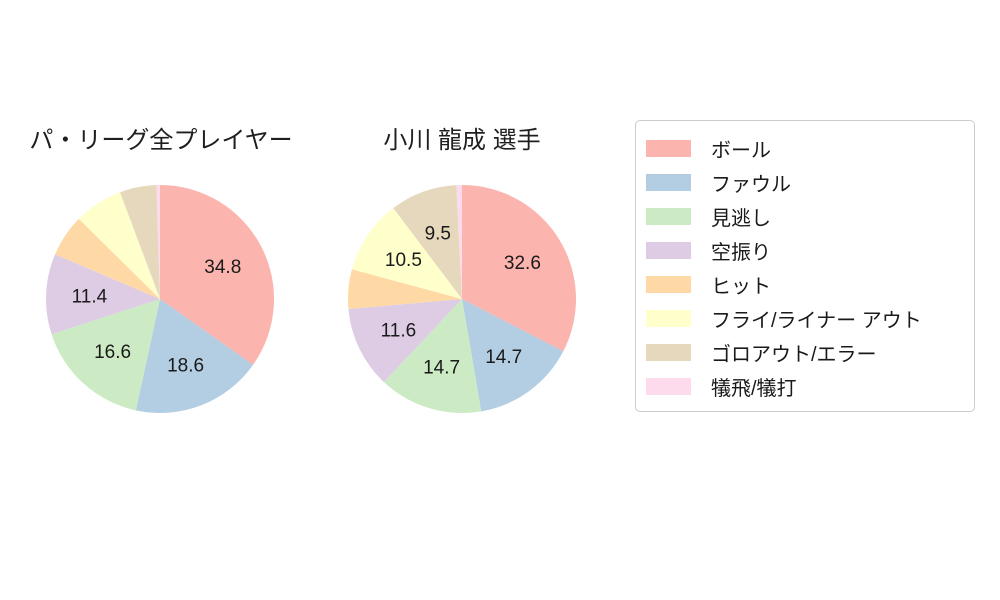  I want to click on pie-value-label: 34.8, so click(222, 267).